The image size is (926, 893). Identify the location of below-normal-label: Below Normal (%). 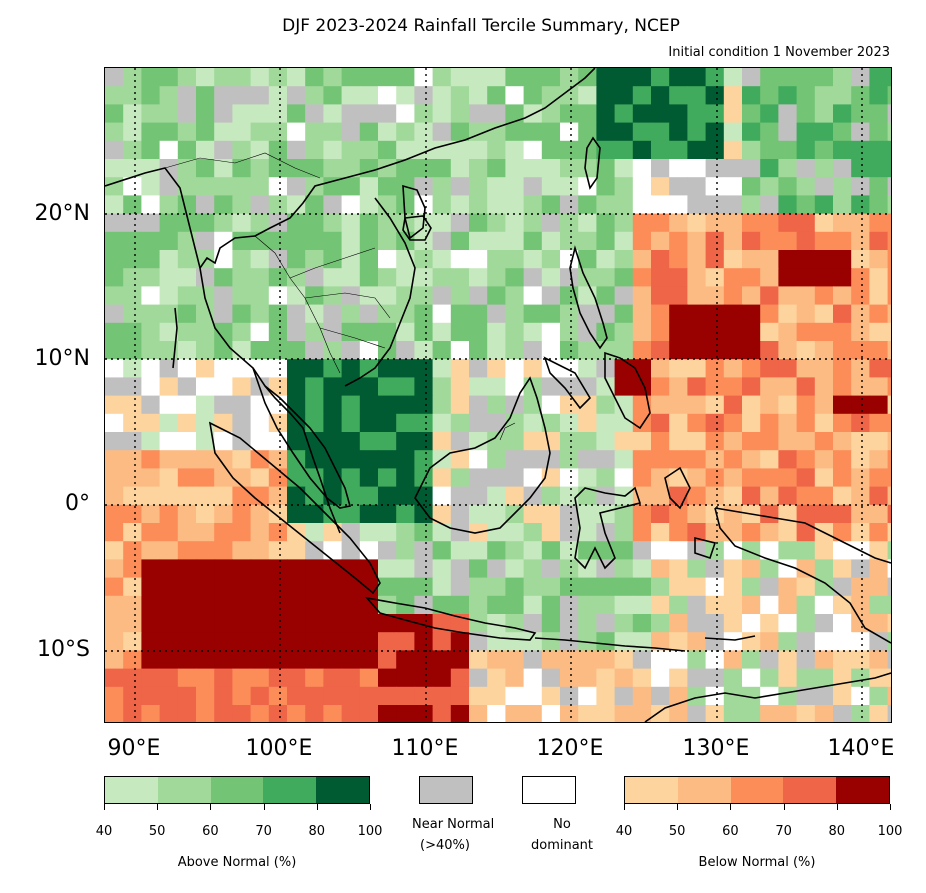
(757, 862).